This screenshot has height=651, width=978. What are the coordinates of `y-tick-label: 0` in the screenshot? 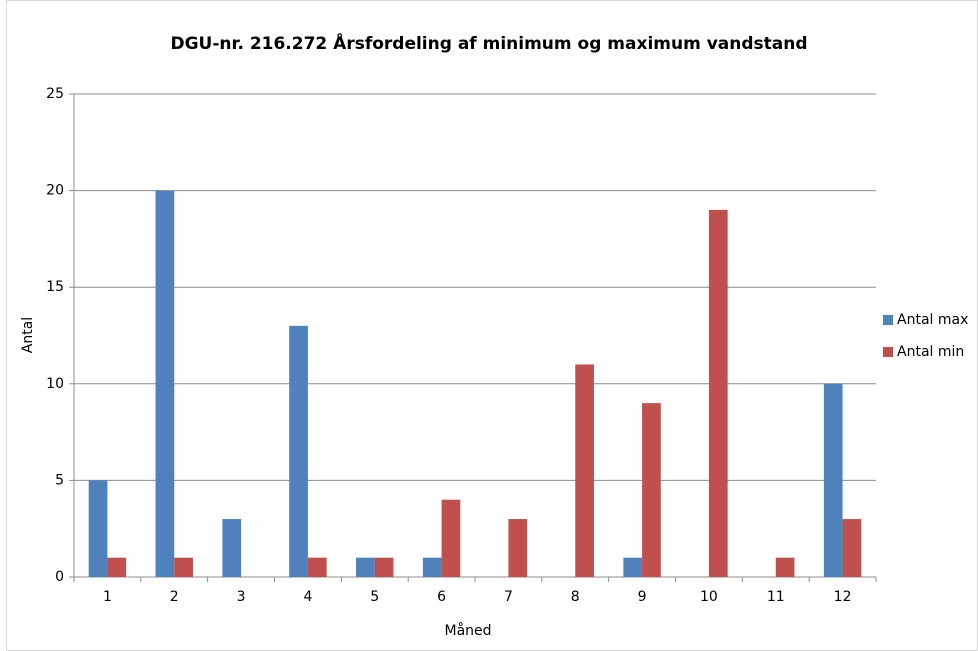 It's located at (59, 577).